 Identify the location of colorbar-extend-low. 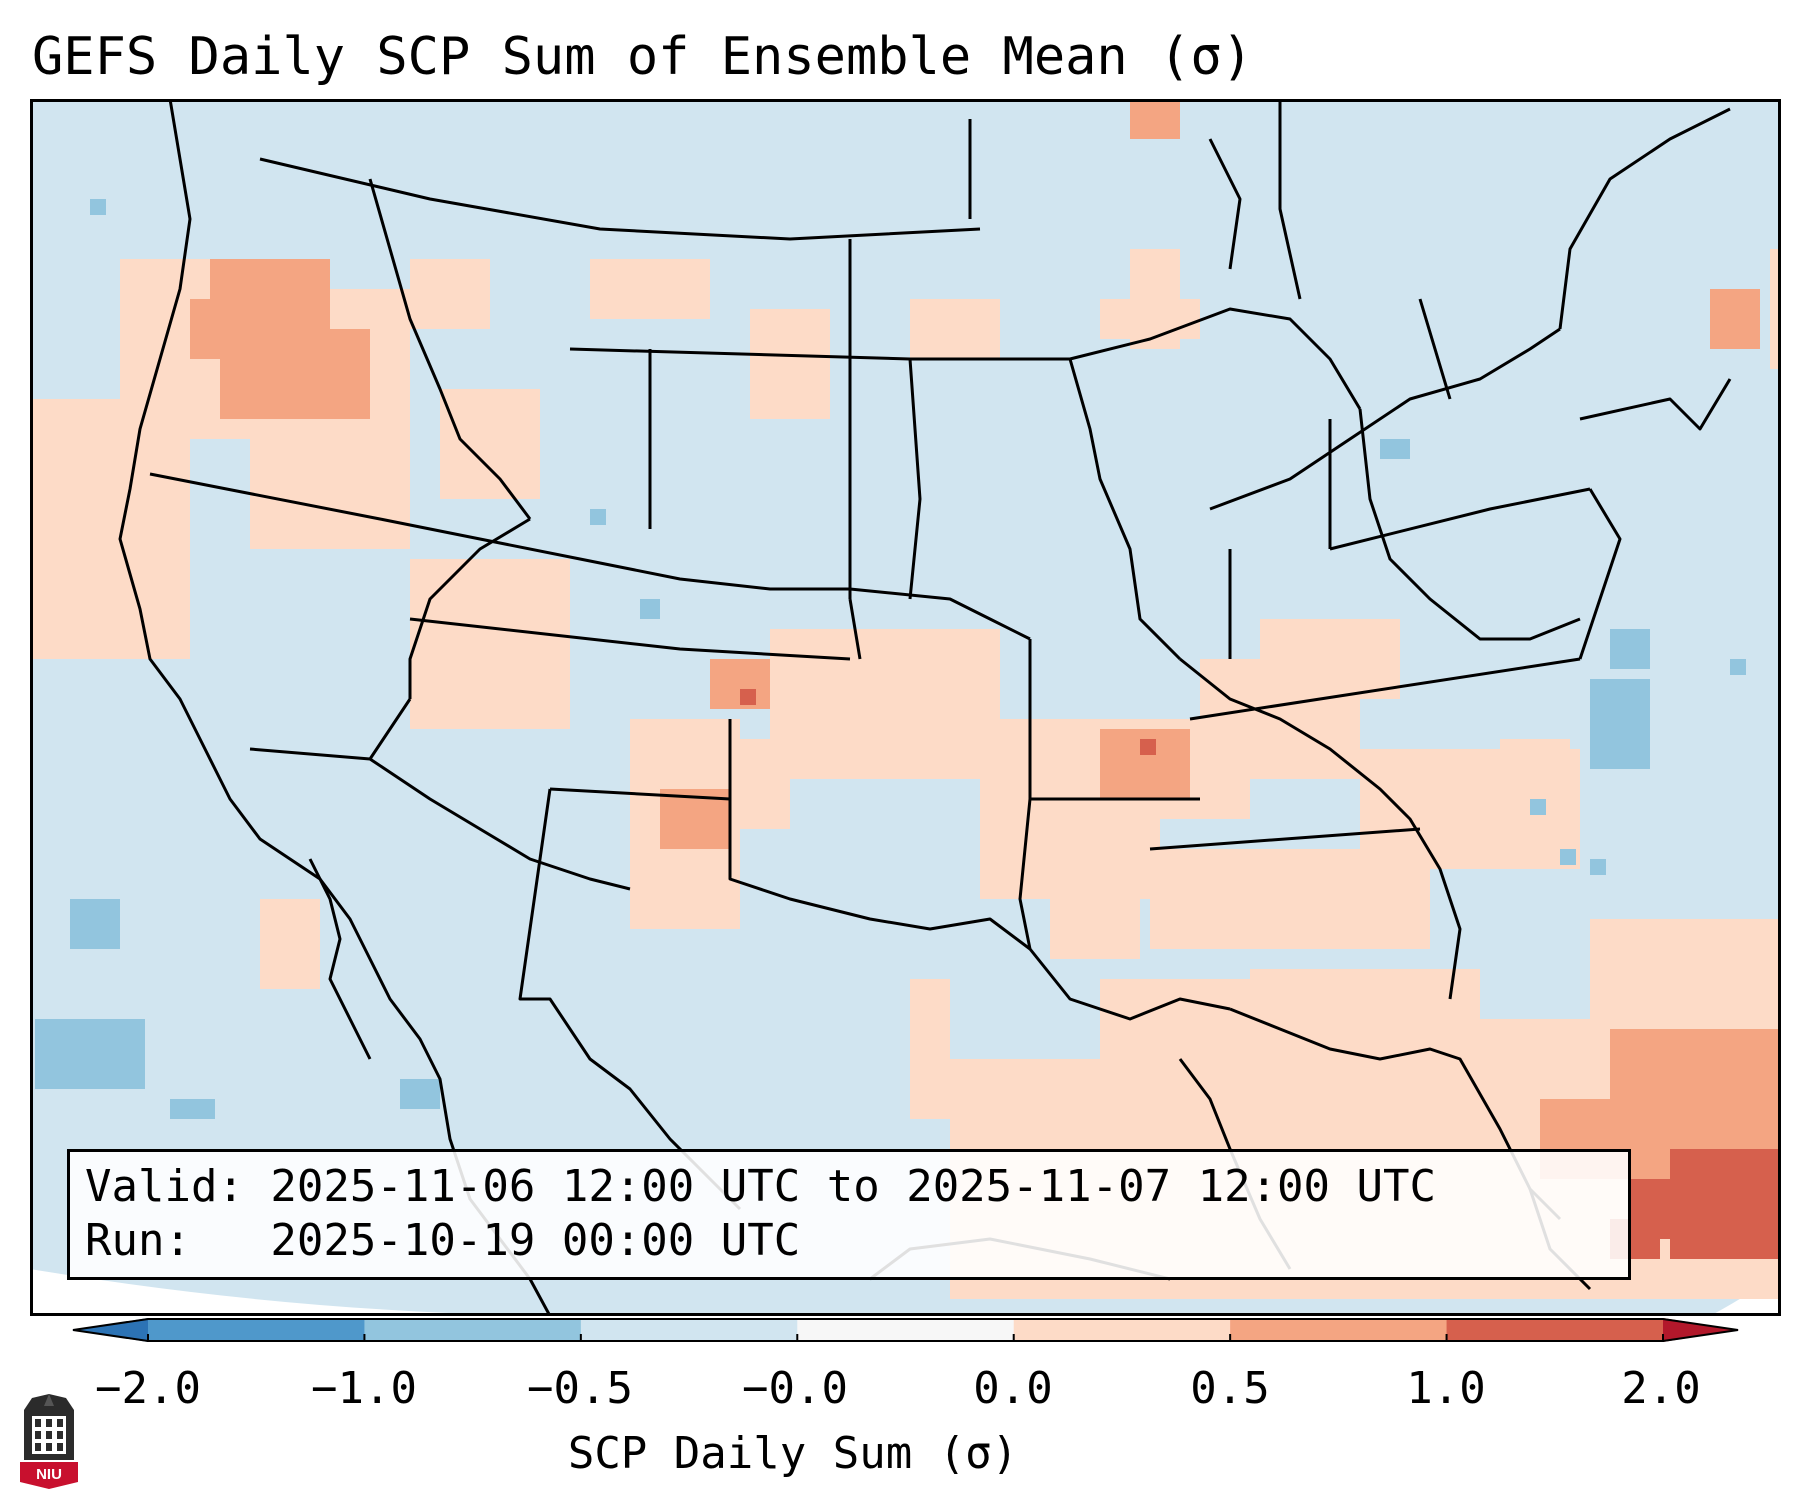
(110, 1330).